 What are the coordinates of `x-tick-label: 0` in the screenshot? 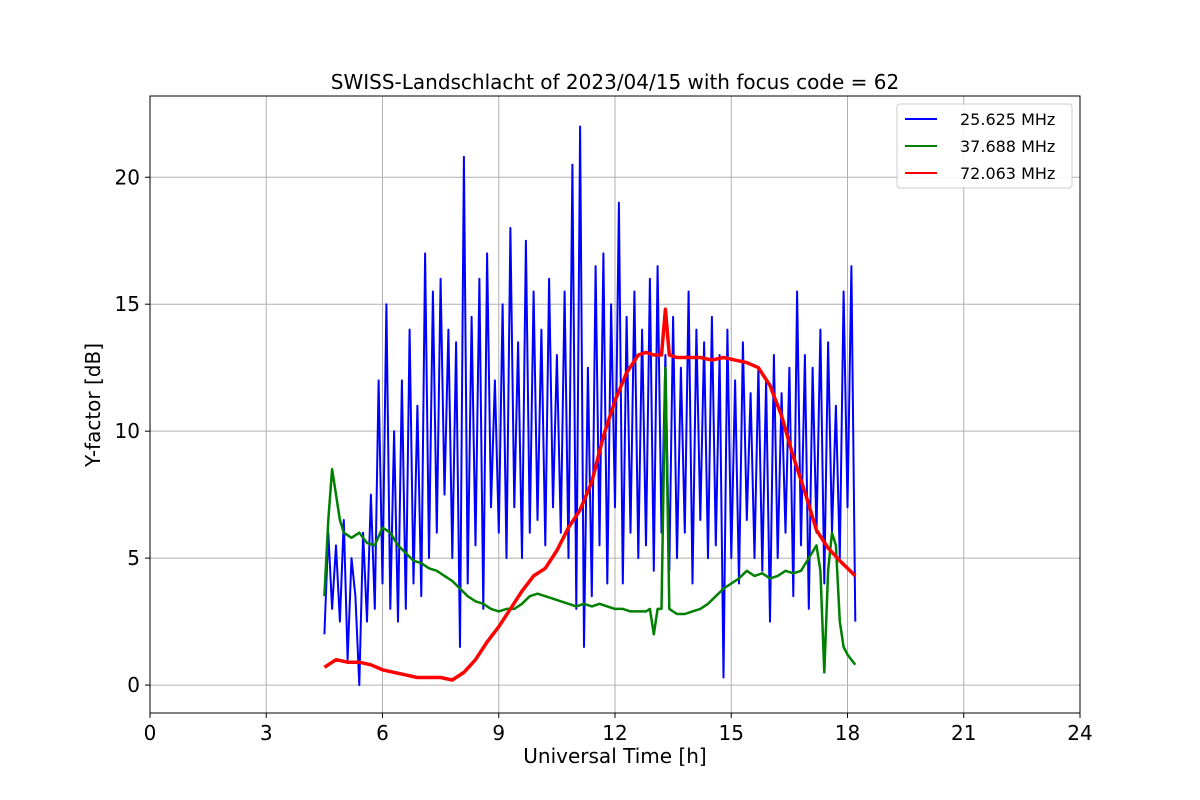 It's located at (150, 733).